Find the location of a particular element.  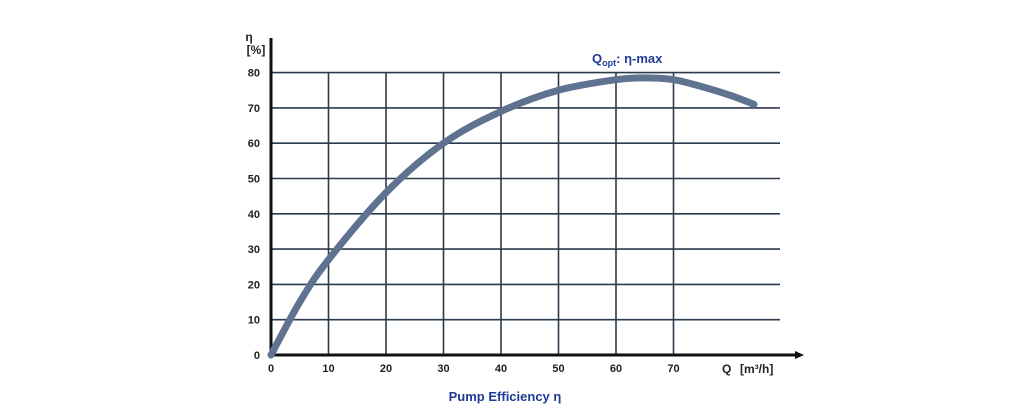

y-axis-unit: [%] is located at coordinates (256, 50).